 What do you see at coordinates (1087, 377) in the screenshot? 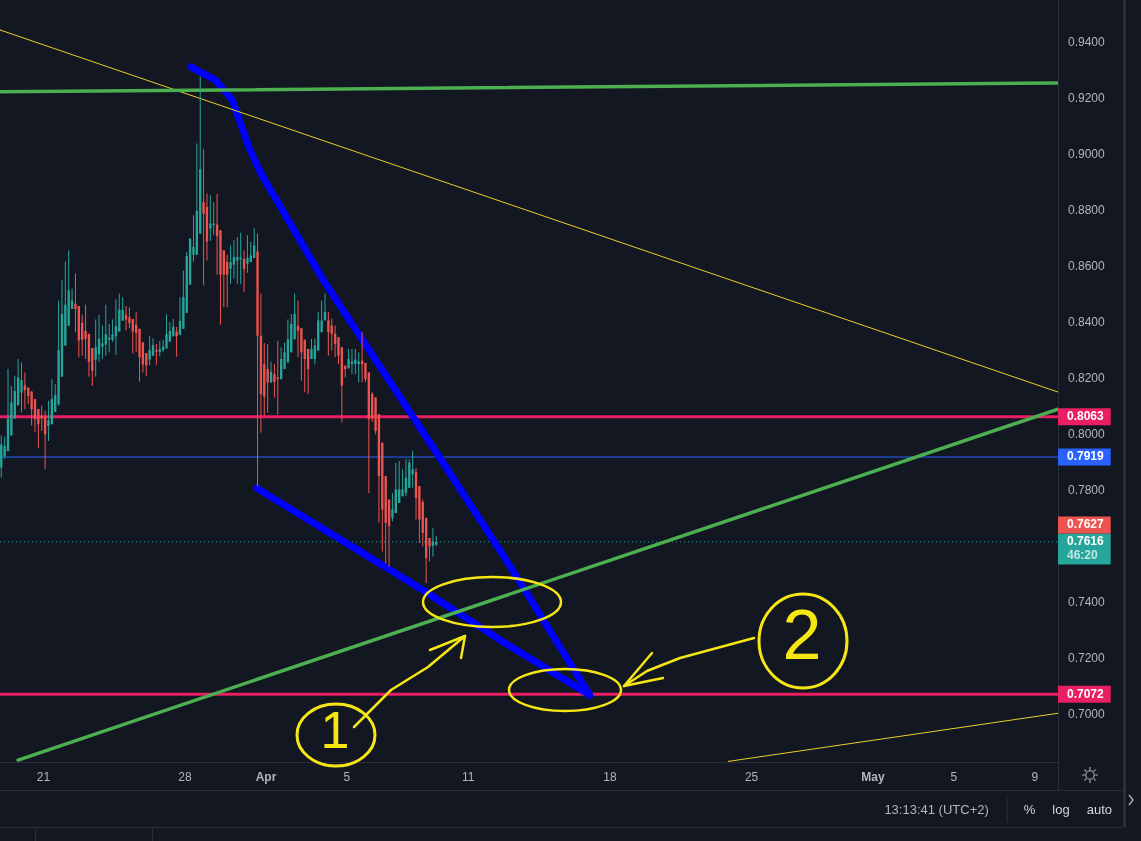
I see `y-tick-label: 0.8200` at bounding box center [1087, 377].